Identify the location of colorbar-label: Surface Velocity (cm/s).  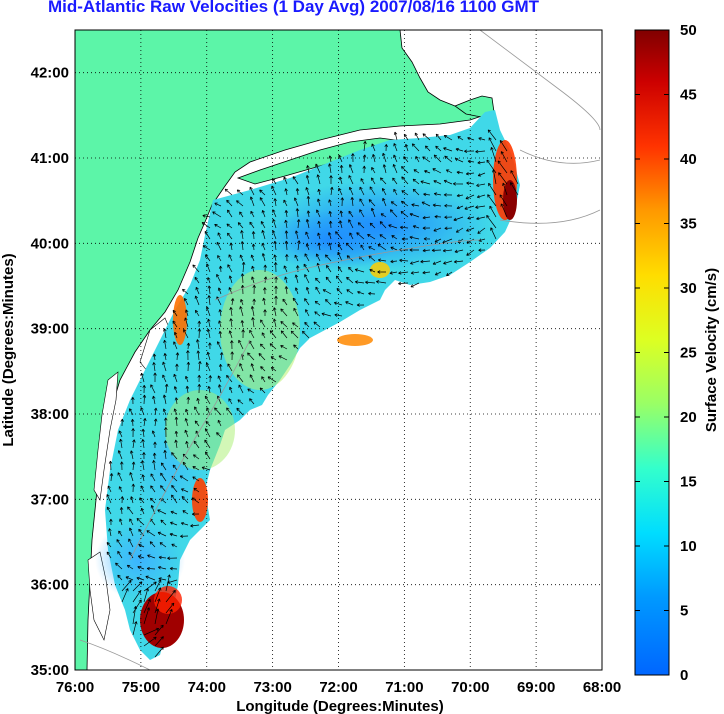
(711, 350).